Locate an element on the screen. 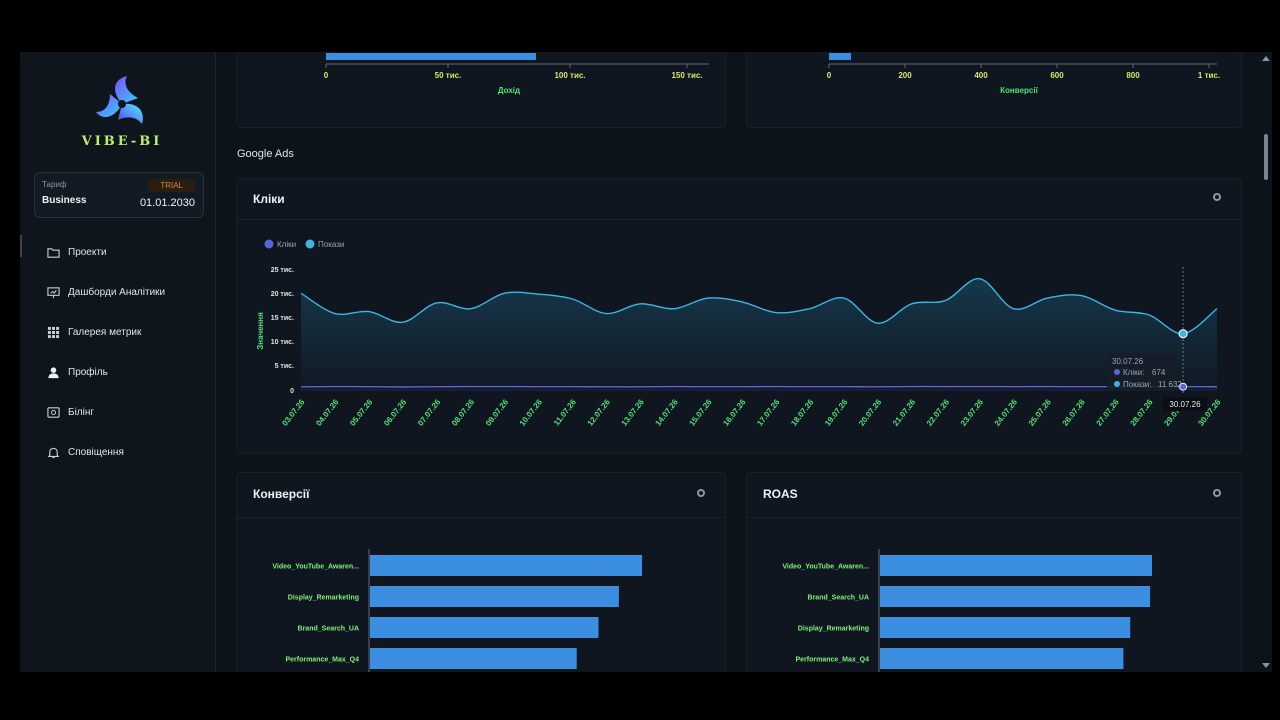  x-tick-label: 03.07.26 is located at coordinates (293, 412).